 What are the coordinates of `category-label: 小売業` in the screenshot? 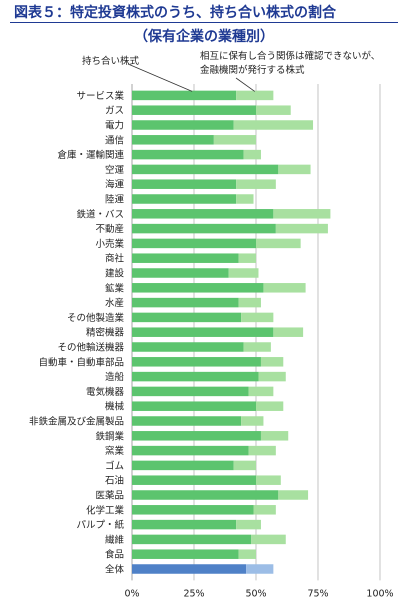 It's located at (109, 244).